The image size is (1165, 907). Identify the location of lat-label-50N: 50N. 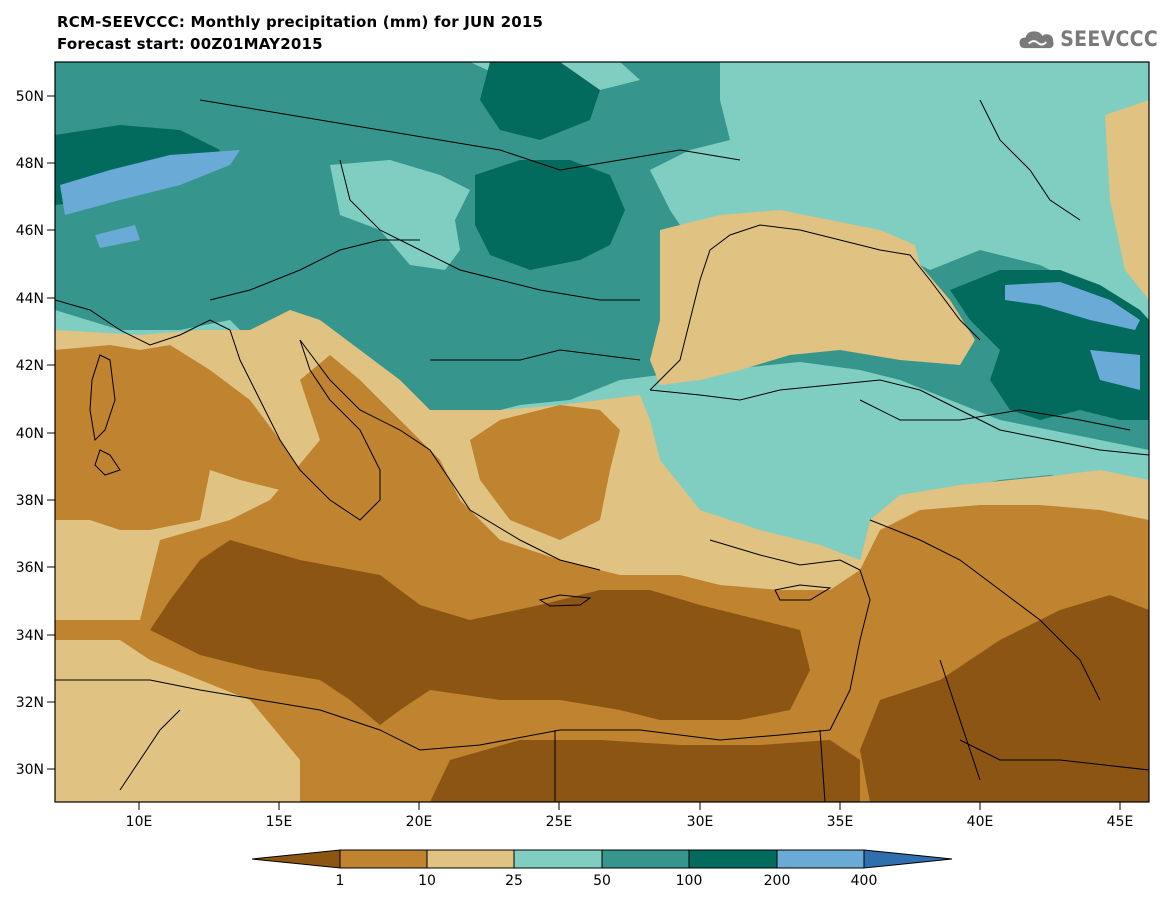
(35, 97).